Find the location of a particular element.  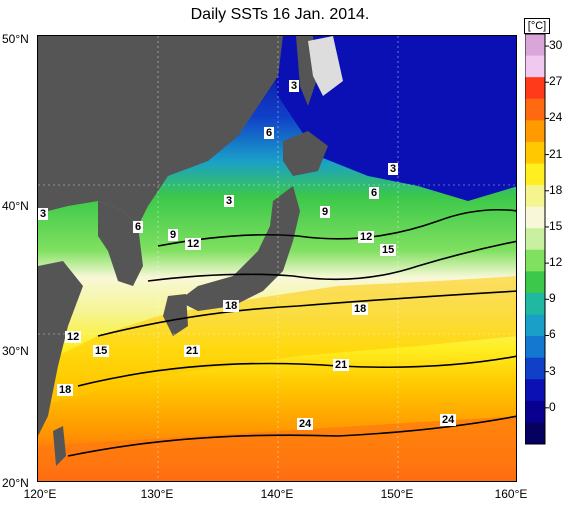

lat-label: 30°N is located at coordinates (15, 351).